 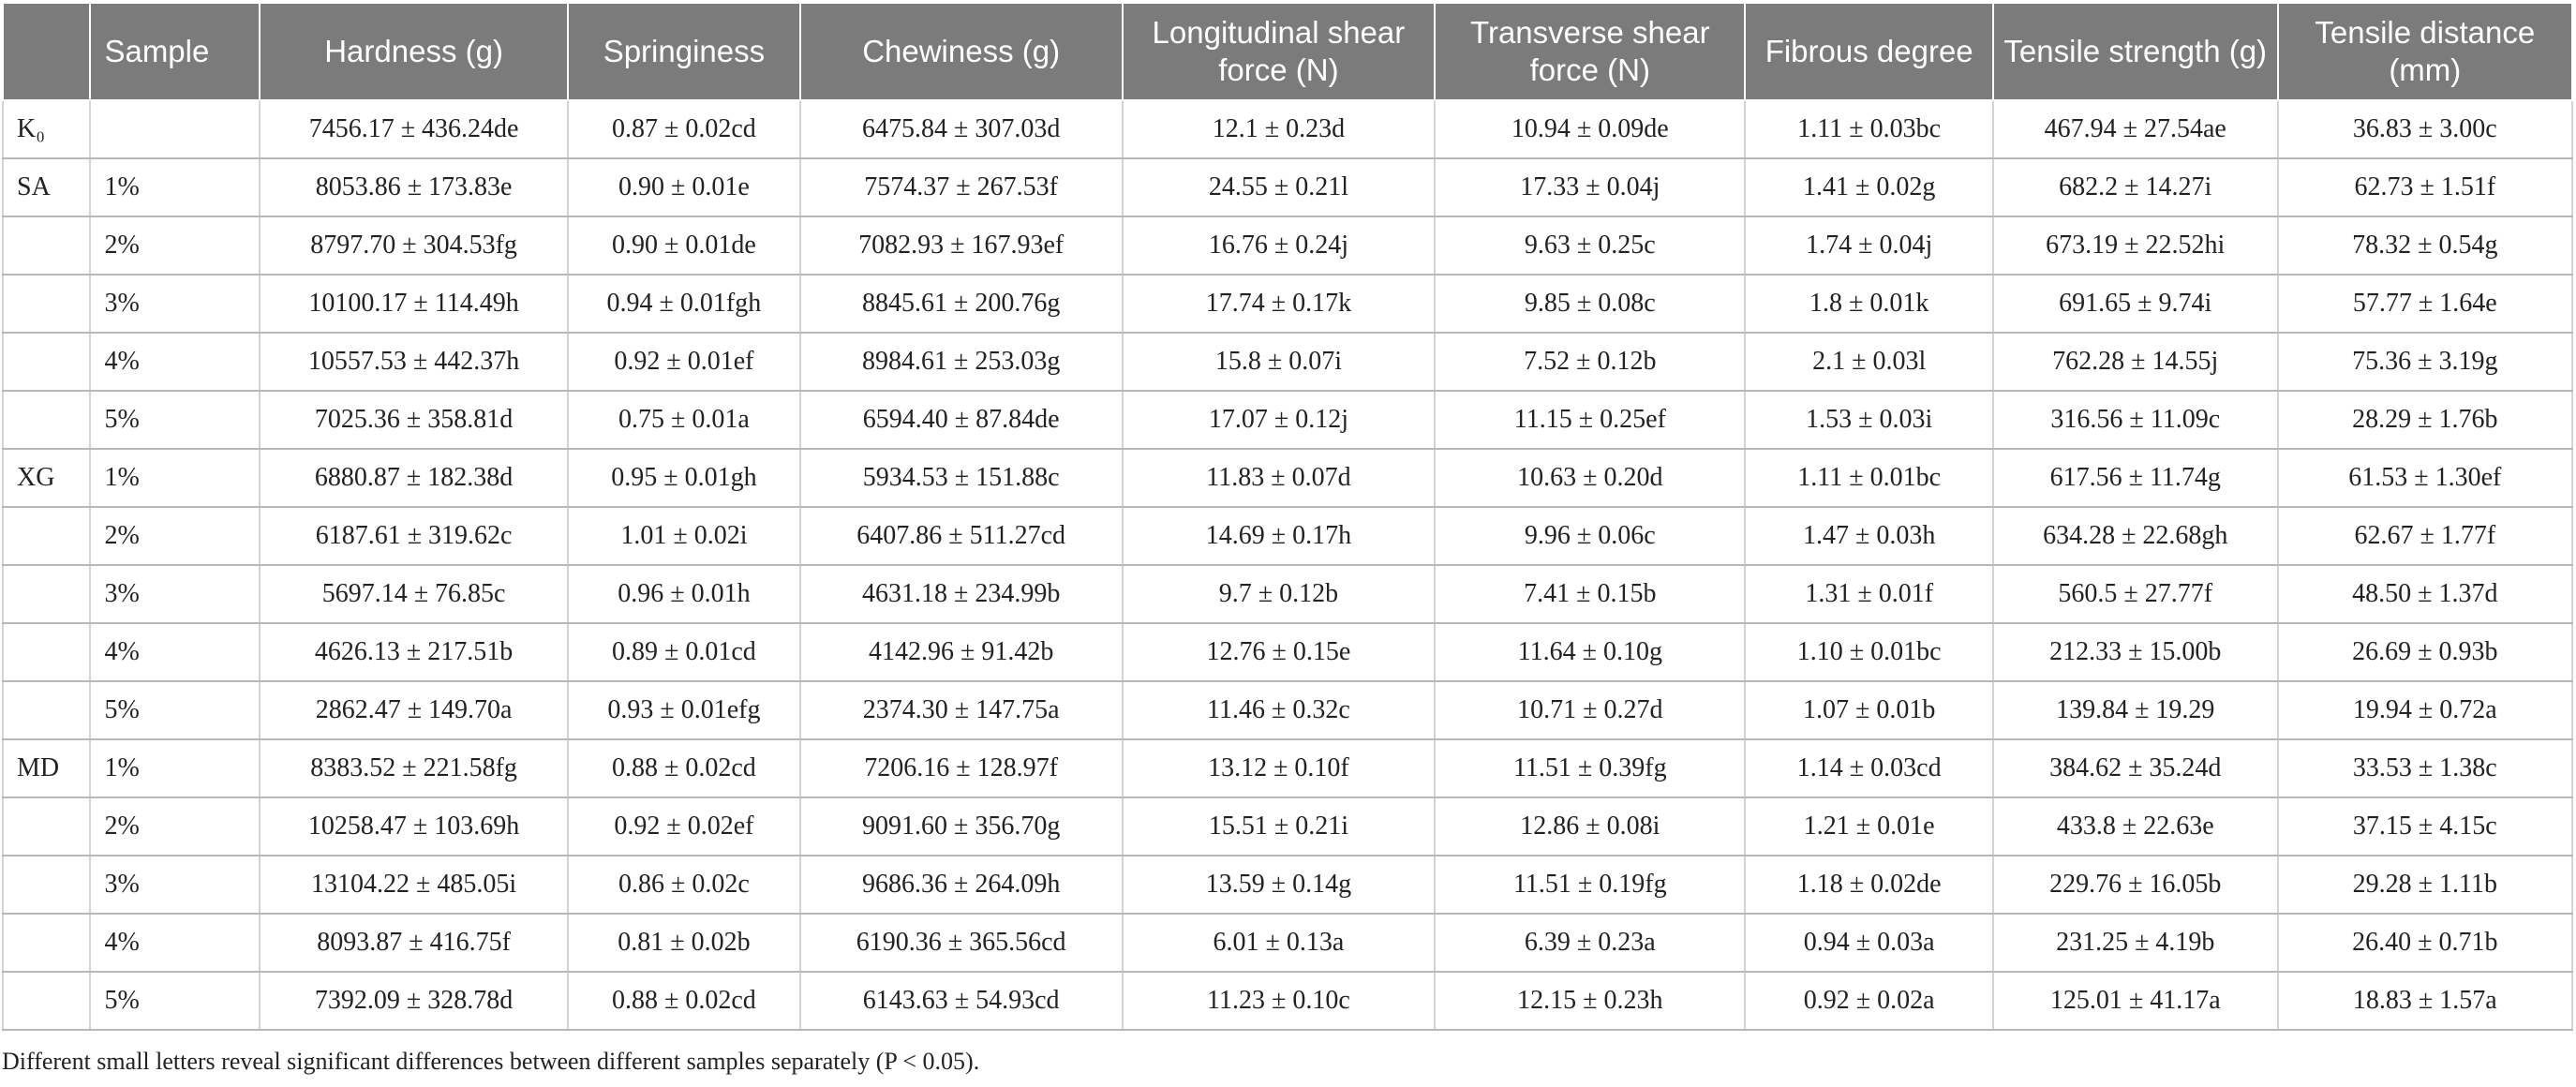 I want to click on value-cell: 1.07 ± 0.01b, so click(x=1869, y=710).